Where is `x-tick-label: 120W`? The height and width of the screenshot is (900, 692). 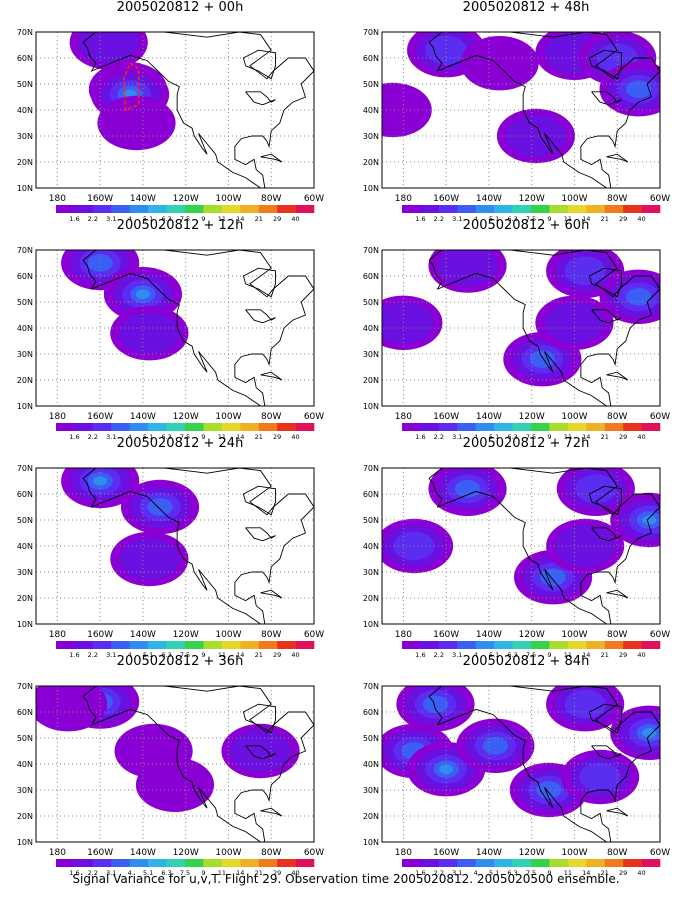
x-tick-label: 120W is located at coordinates (532, 853).